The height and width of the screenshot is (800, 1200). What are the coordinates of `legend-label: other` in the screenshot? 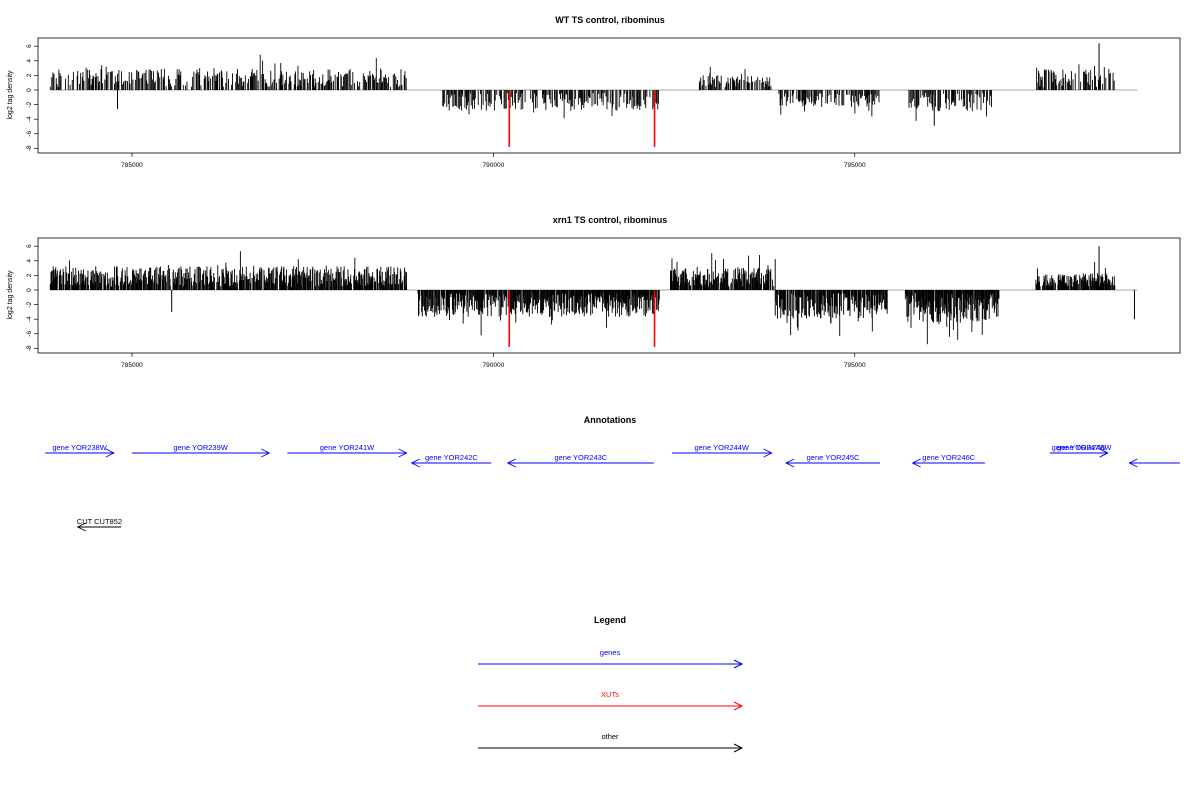 It's located at (610, 736).